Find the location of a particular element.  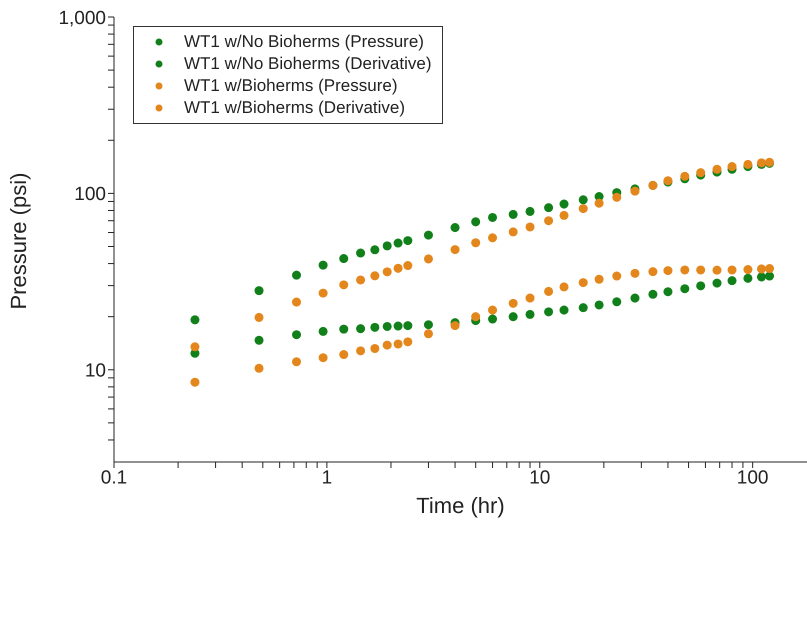

x-axis-title: Time (hr) is located at coordinates (460, 505).